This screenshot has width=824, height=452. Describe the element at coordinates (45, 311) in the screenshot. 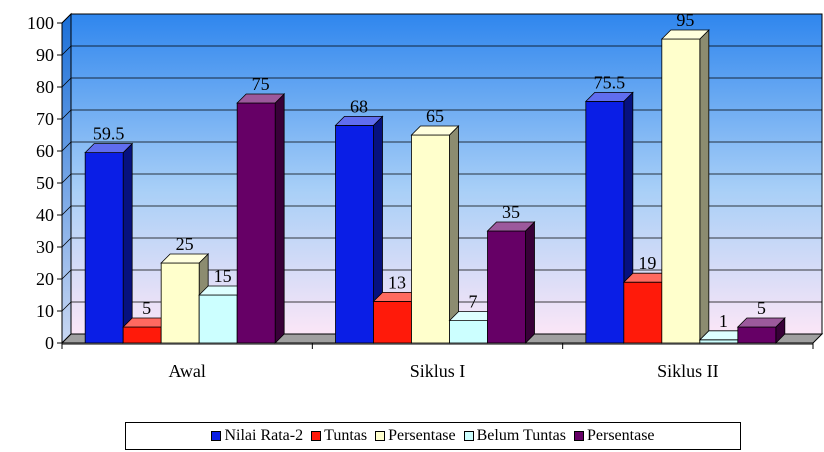

I see `y-tick-label: 10` at that location.